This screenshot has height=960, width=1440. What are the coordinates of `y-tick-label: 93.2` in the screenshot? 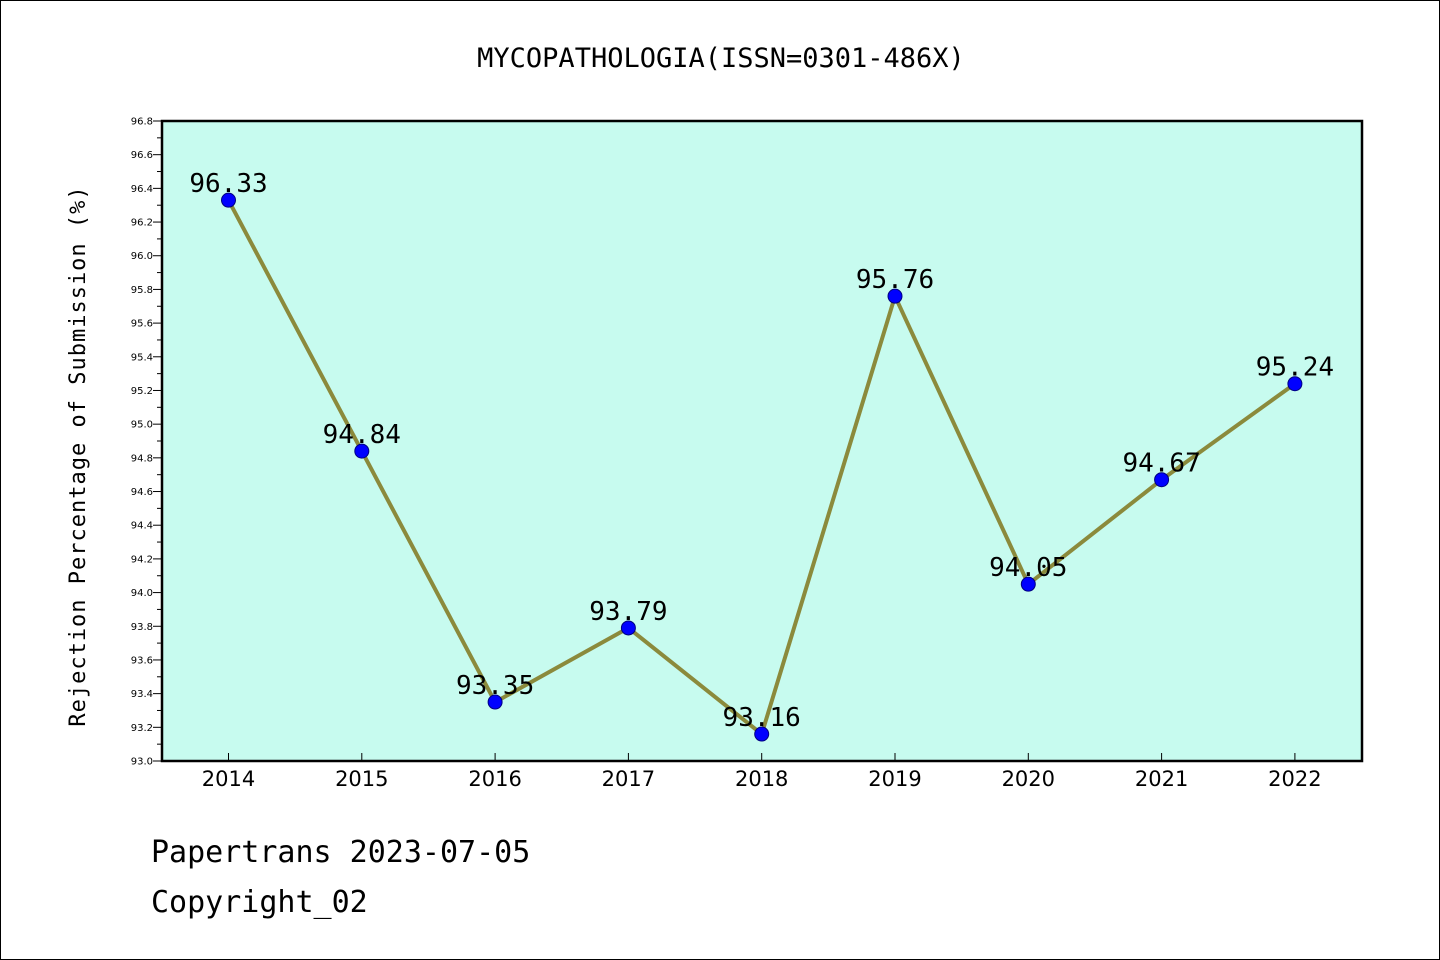 It's located at (142, 728).